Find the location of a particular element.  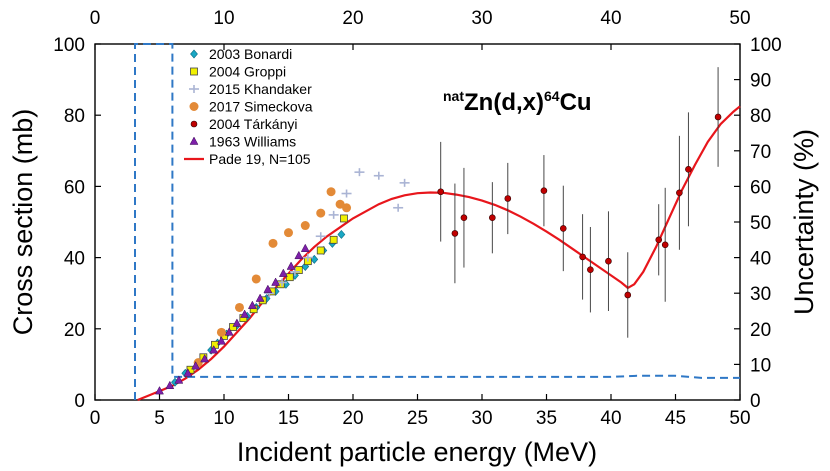

x-top-tick-label: 10 is located at coordinates (223, 18).